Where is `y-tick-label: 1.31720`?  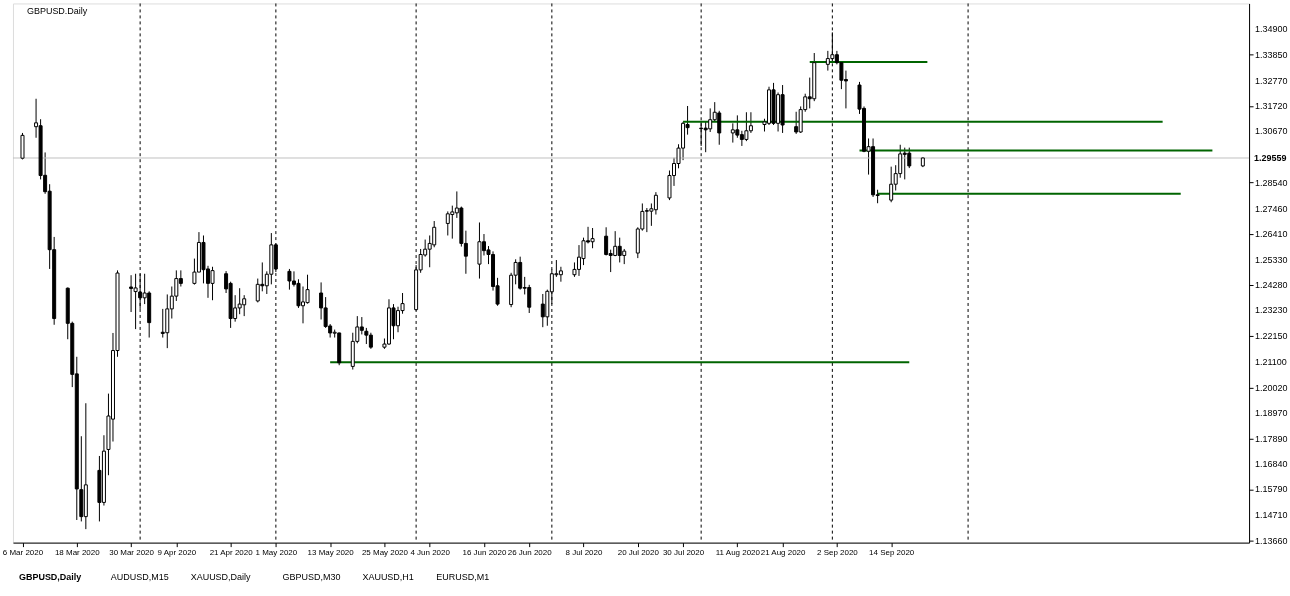 y-tick-label: 1.31720 is located at coordinates (1271, 105).